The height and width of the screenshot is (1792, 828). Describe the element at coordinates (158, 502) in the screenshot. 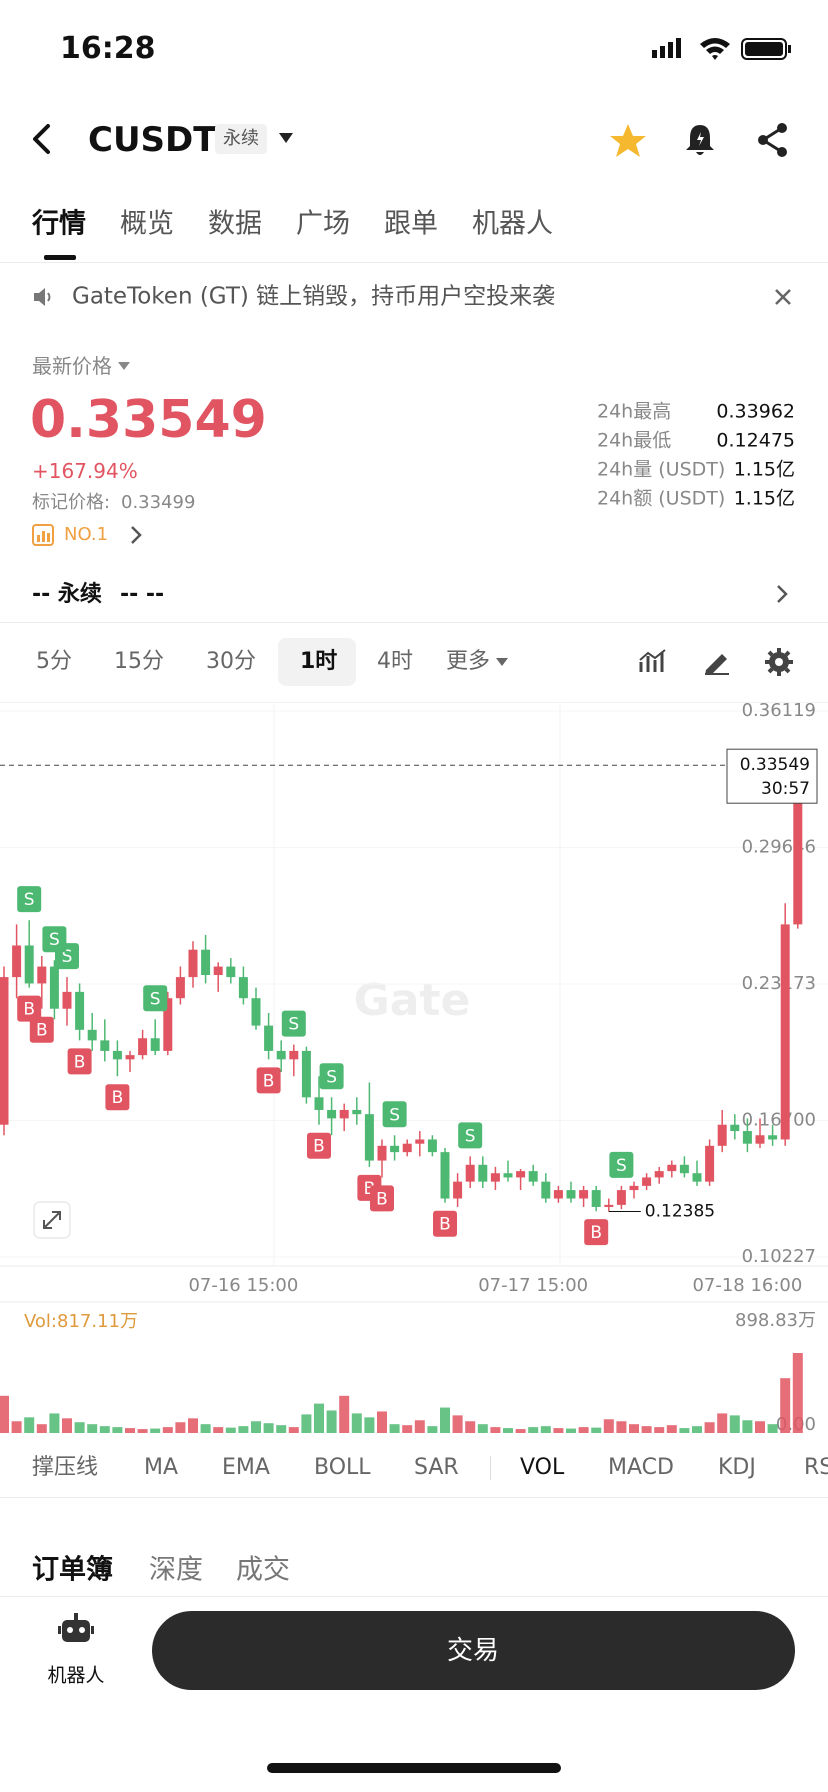

I see `mark-price: 0.33499` at that location.